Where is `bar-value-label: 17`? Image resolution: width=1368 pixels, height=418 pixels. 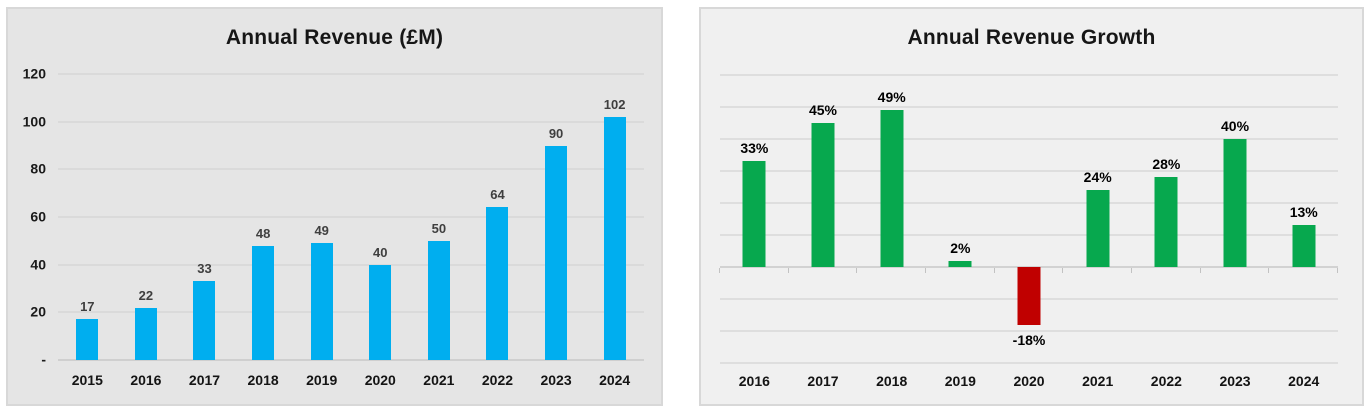
bar-value-label: 17 is located at coordinates (87, 307).